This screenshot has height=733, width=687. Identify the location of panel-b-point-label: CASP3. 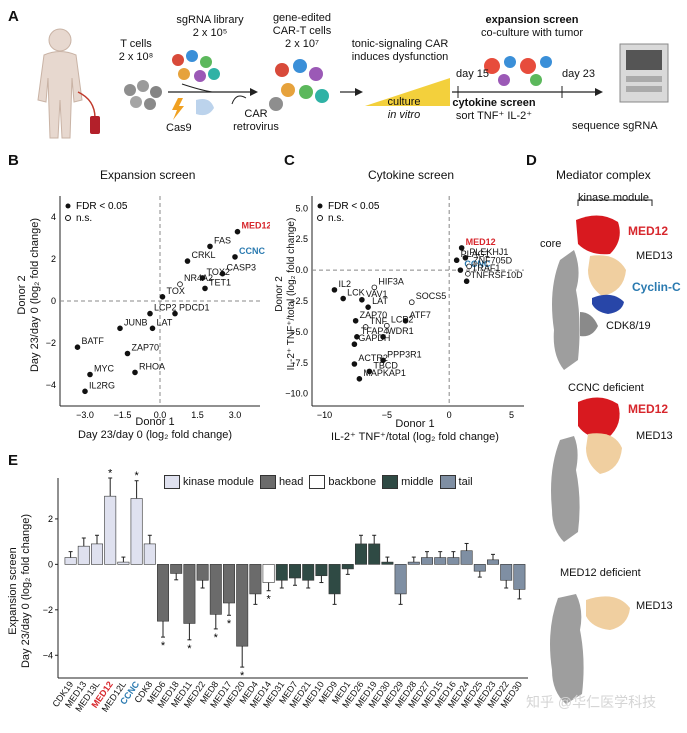
(242, 268).